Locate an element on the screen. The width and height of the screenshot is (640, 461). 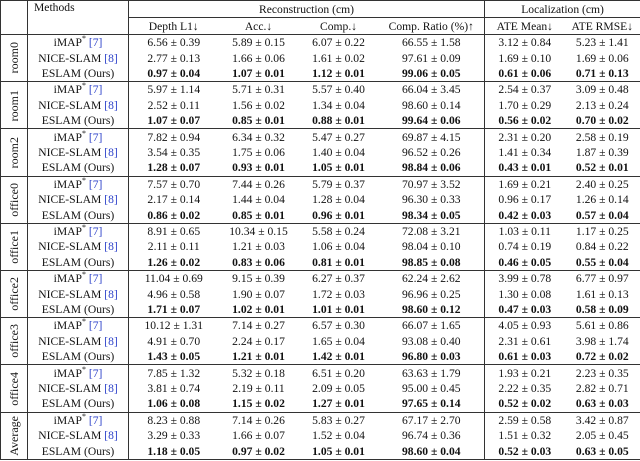
value-cell: 5.58 ± 0.24 is located at coordinates (338, 232).